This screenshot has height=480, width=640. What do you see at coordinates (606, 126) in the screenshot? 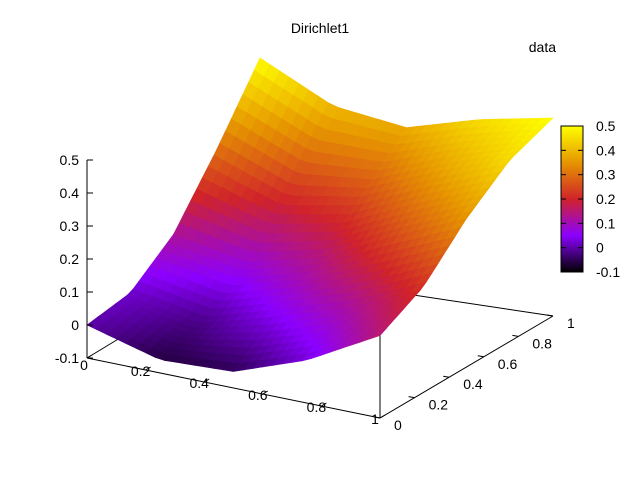
I see `colorbar-tick-label: 0.5` at bounding box center [606, 126].